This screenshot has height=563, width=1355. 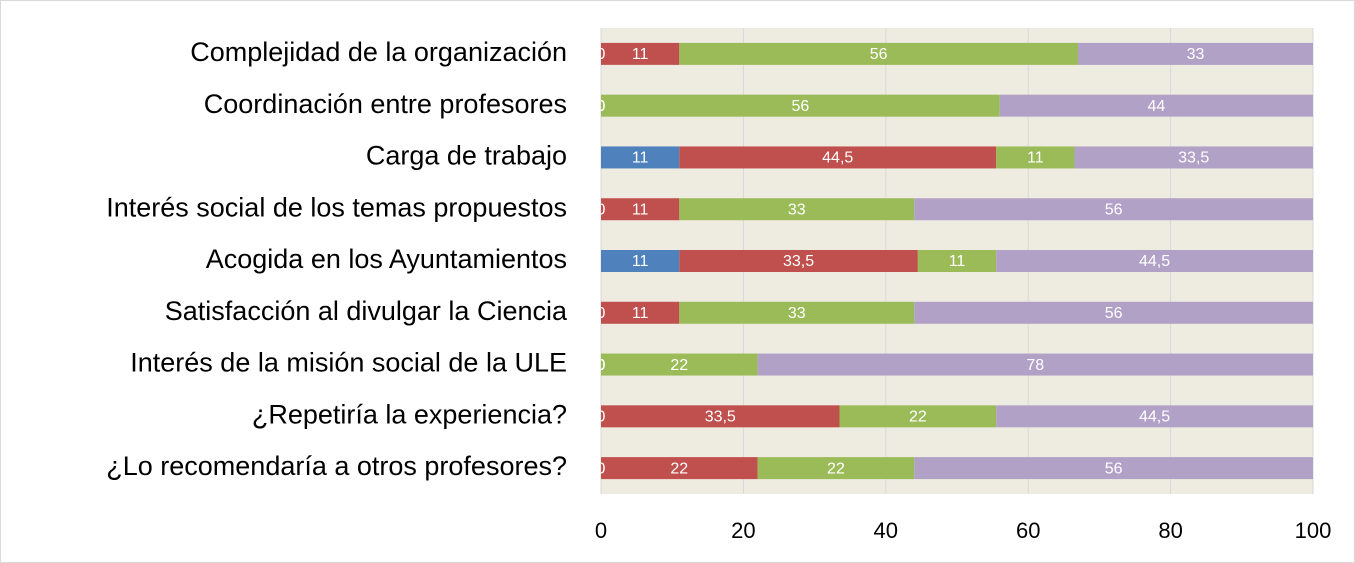 I want to click on category-label: Coordinación entre profesores, so click(x=385, y=104).